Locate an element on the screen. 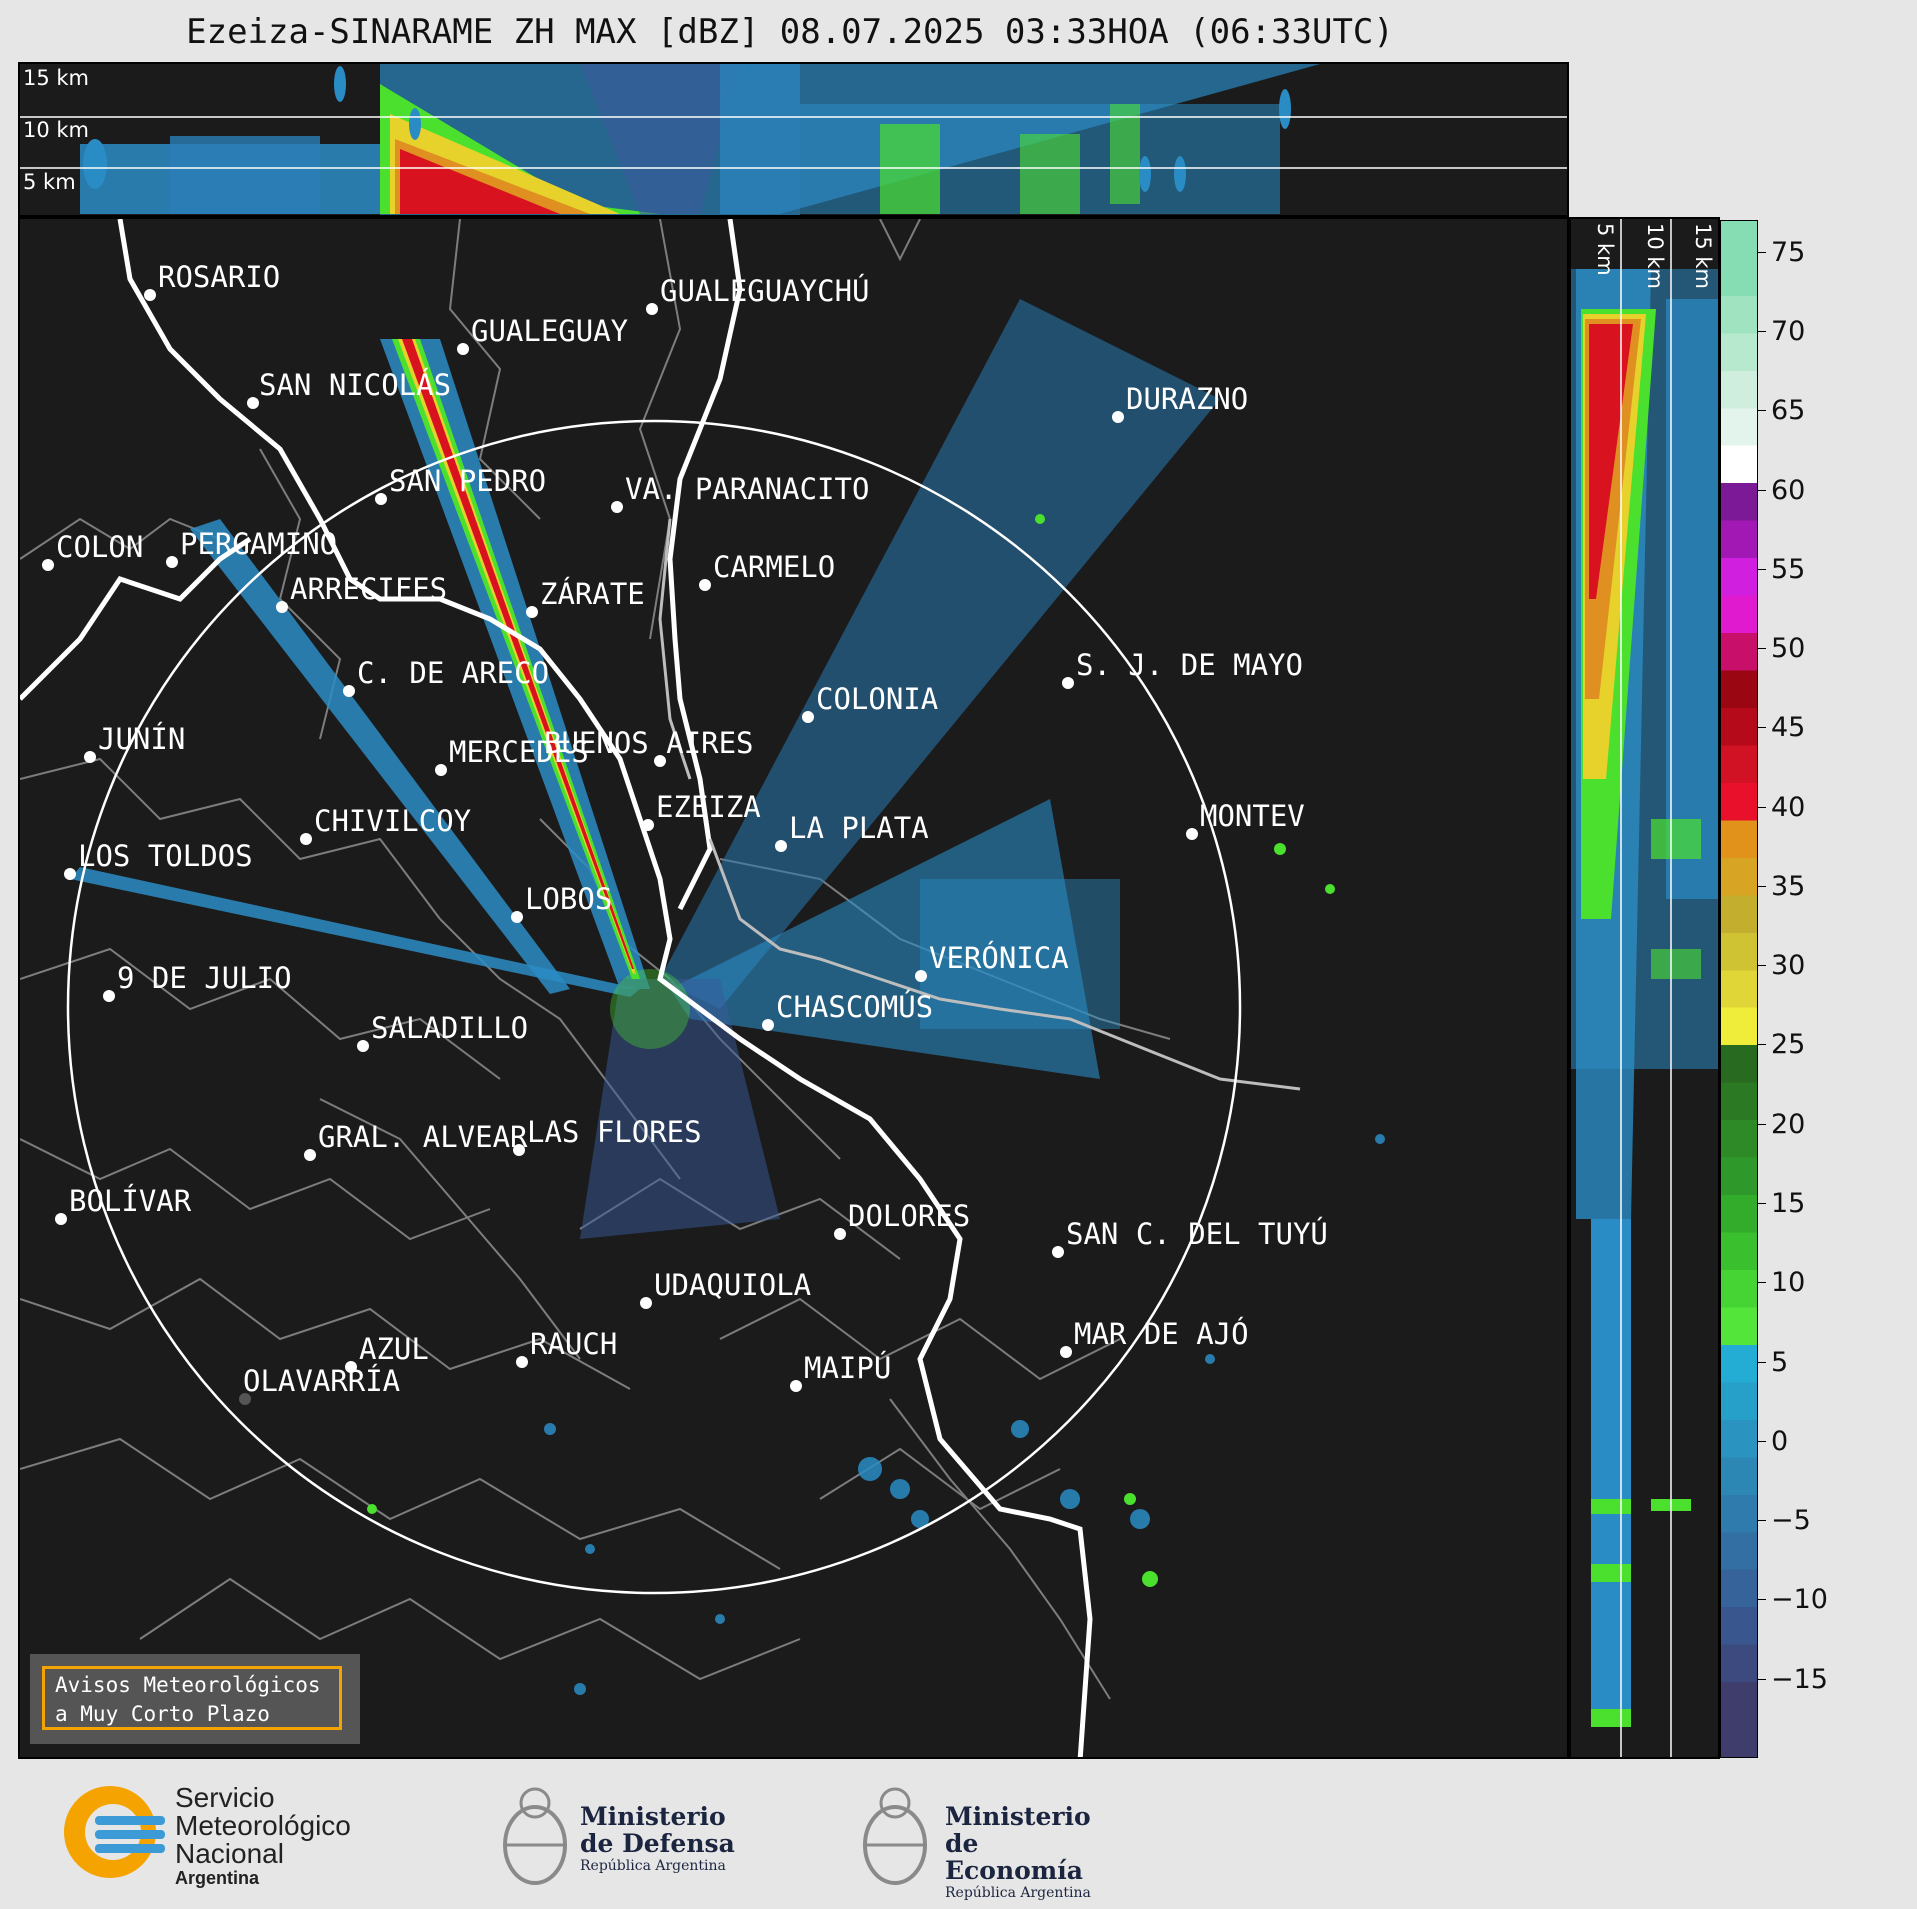  smn-line-4: Argentina is located at coordinates (217, 1878).